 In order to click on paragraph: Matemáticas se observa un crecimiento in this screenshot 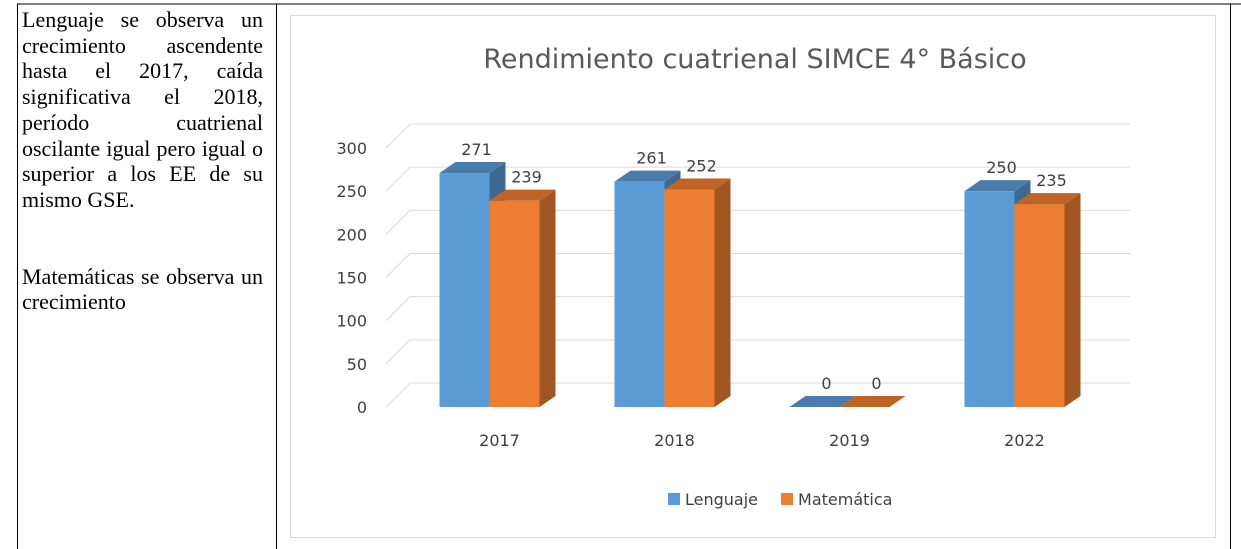, I will do `click(142, 289)`.